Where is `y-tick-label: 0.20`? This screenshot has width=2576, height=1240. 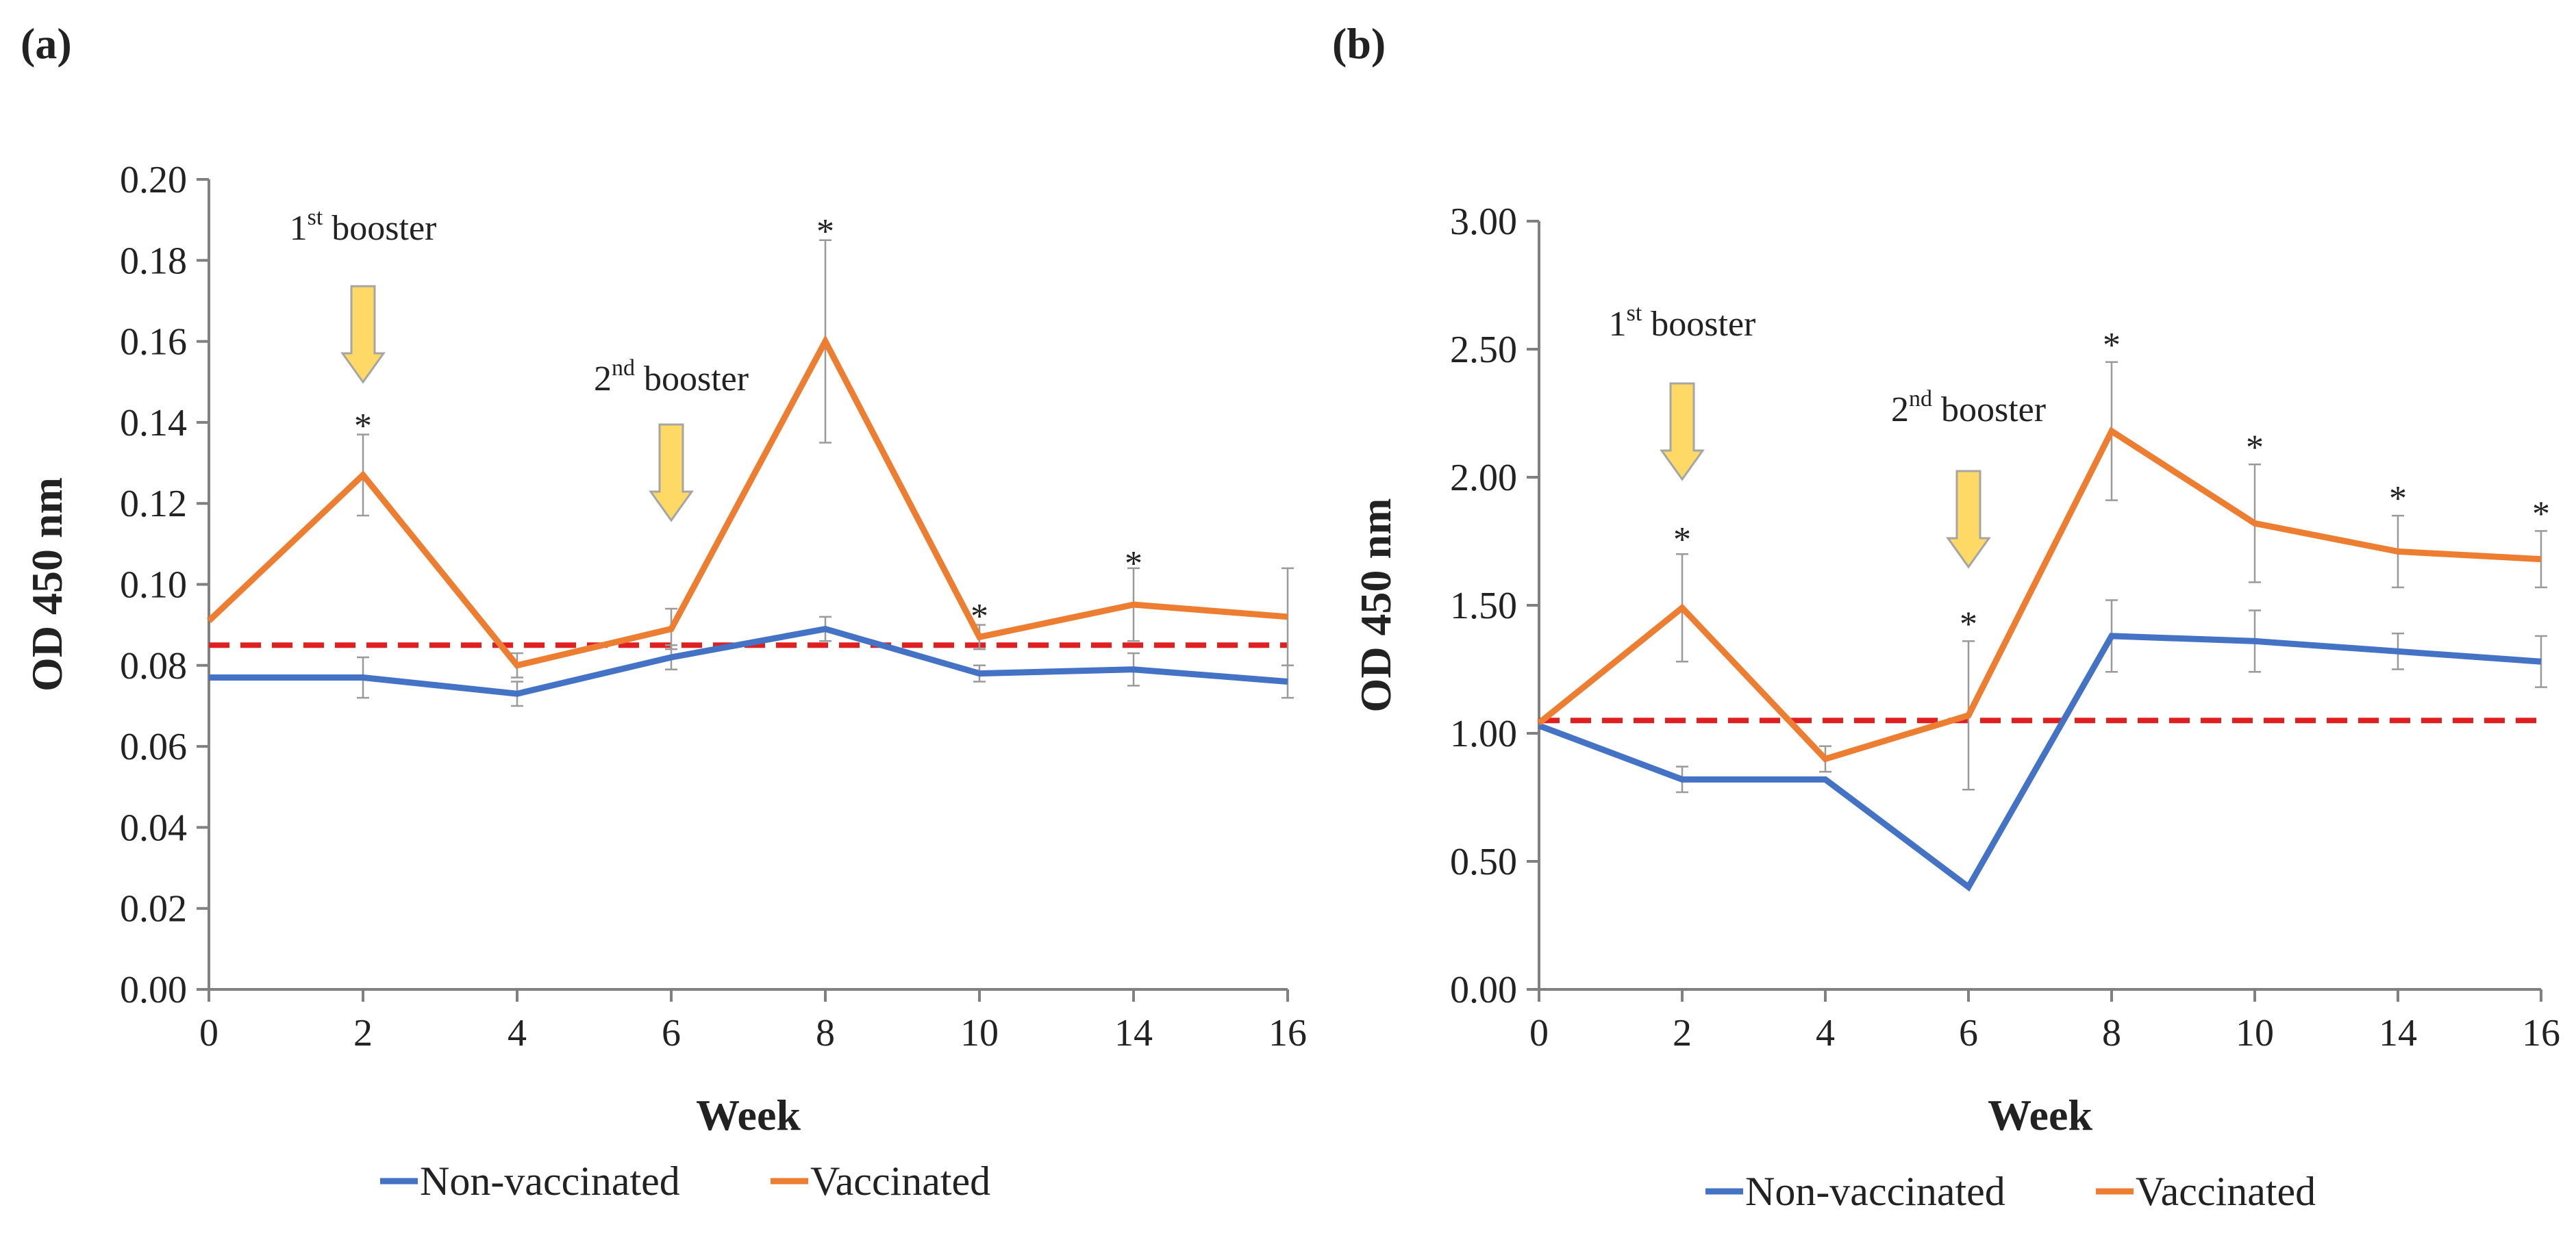 y-tick-label: 0.20 is located at coordinates (153, 180).